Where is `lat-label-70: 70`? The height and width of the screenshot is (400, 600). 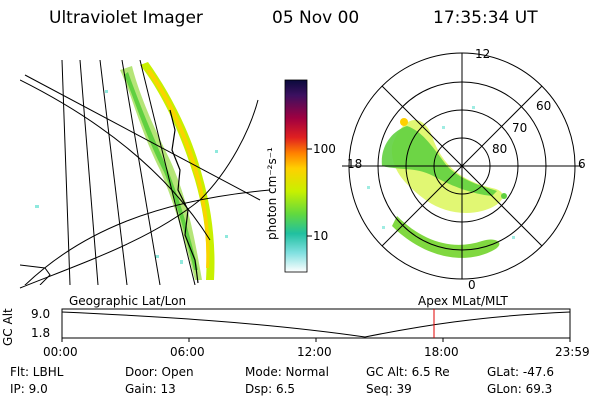
lat-label-70: 70 is located at coordinates (520, 128).